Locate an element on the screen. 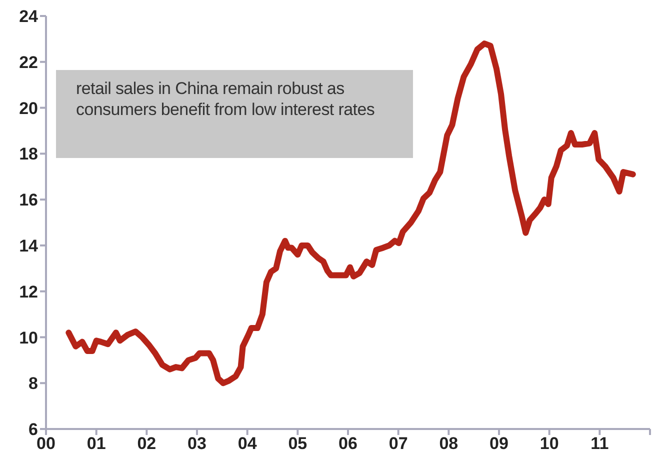  x-tick-label: 10 is located at coordinates (549, 444).